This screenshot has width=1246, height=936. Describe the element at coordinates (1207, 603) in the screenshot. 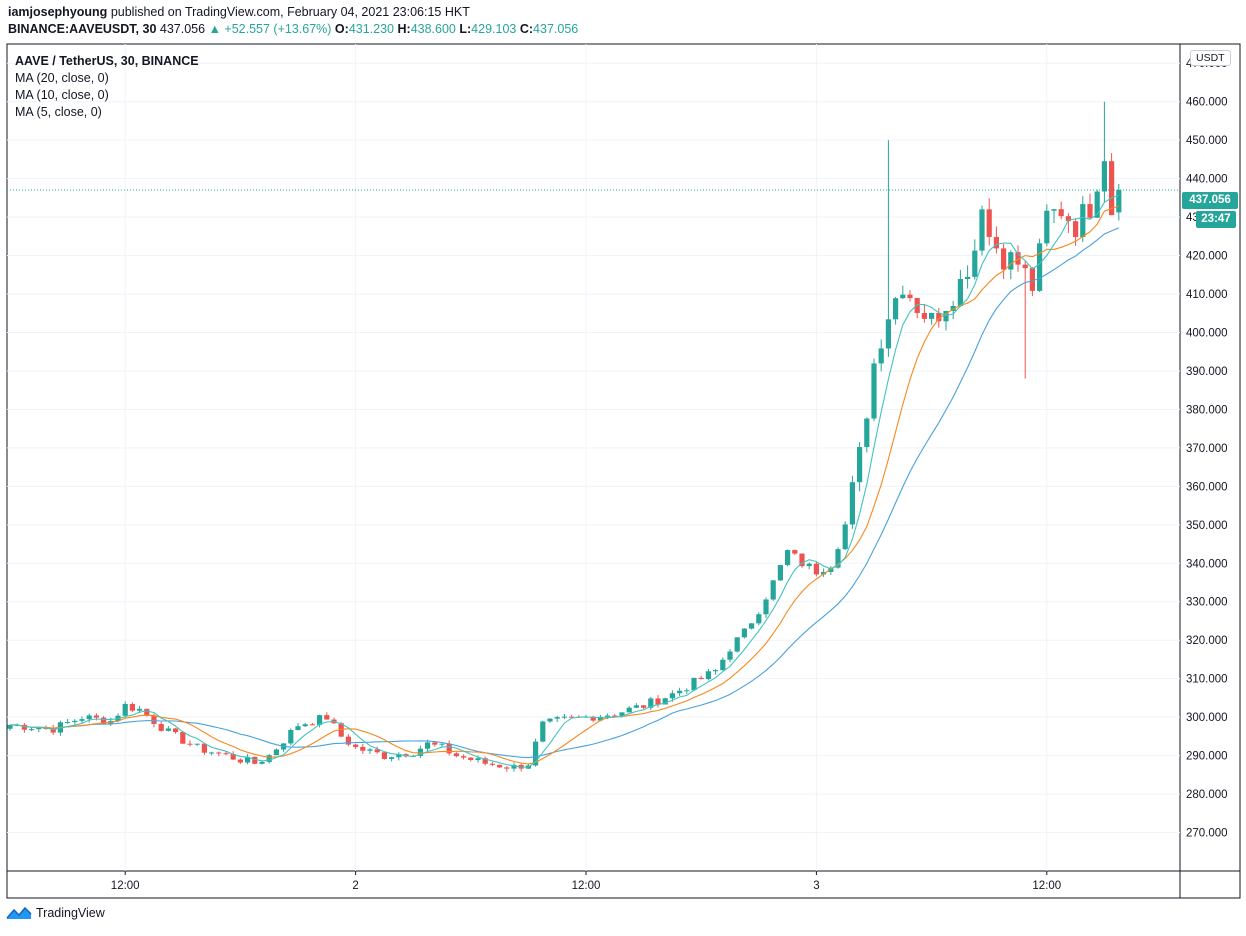

I see `price-tick-label: 330.000` at that location.